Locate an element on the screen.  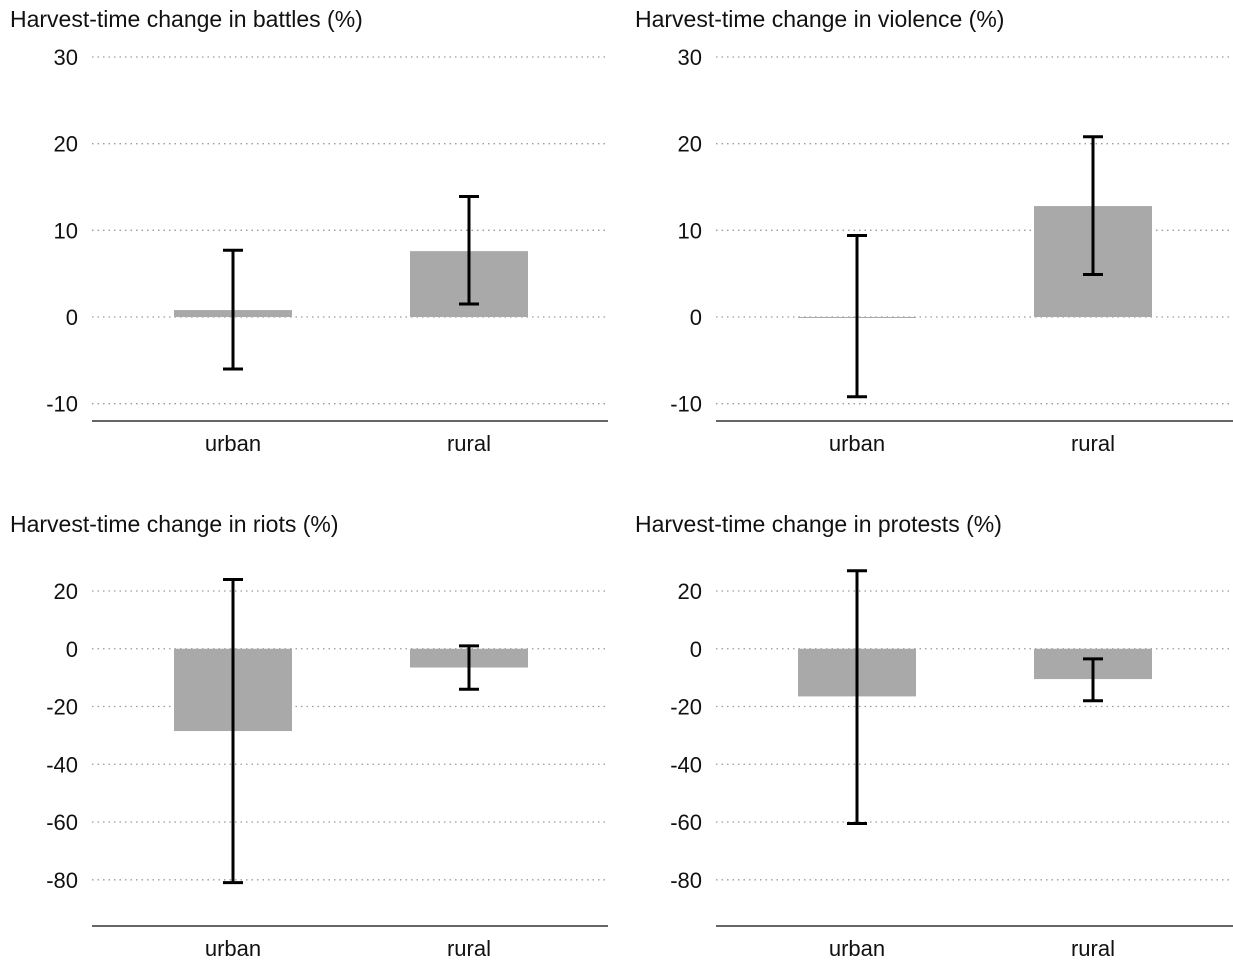
chart-title: Harvest-time change in violence (%) is located at coordinates (820, 19).